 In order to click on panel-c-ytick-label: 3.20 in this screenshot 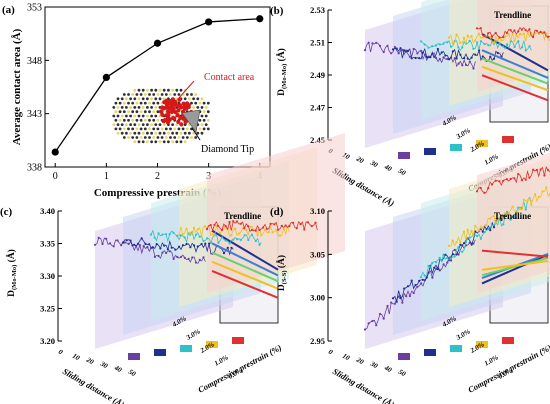, I will do `click(47, 341)`.